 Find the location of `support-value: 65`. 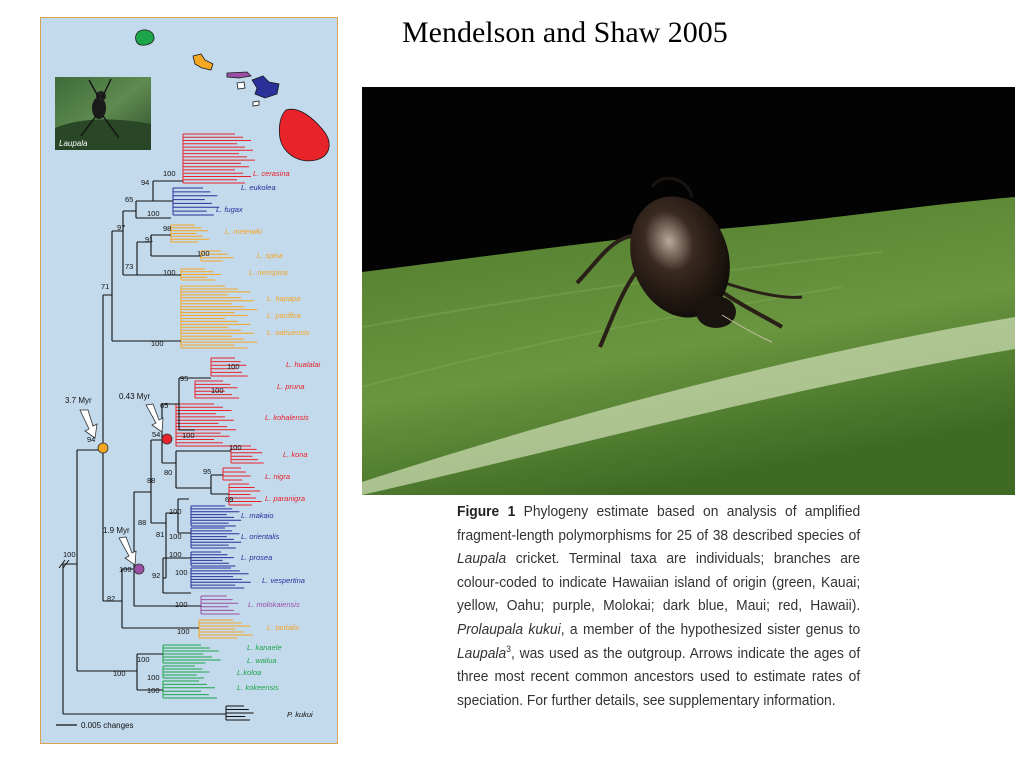

support-value: 65 is located at coordinates (129, 199).